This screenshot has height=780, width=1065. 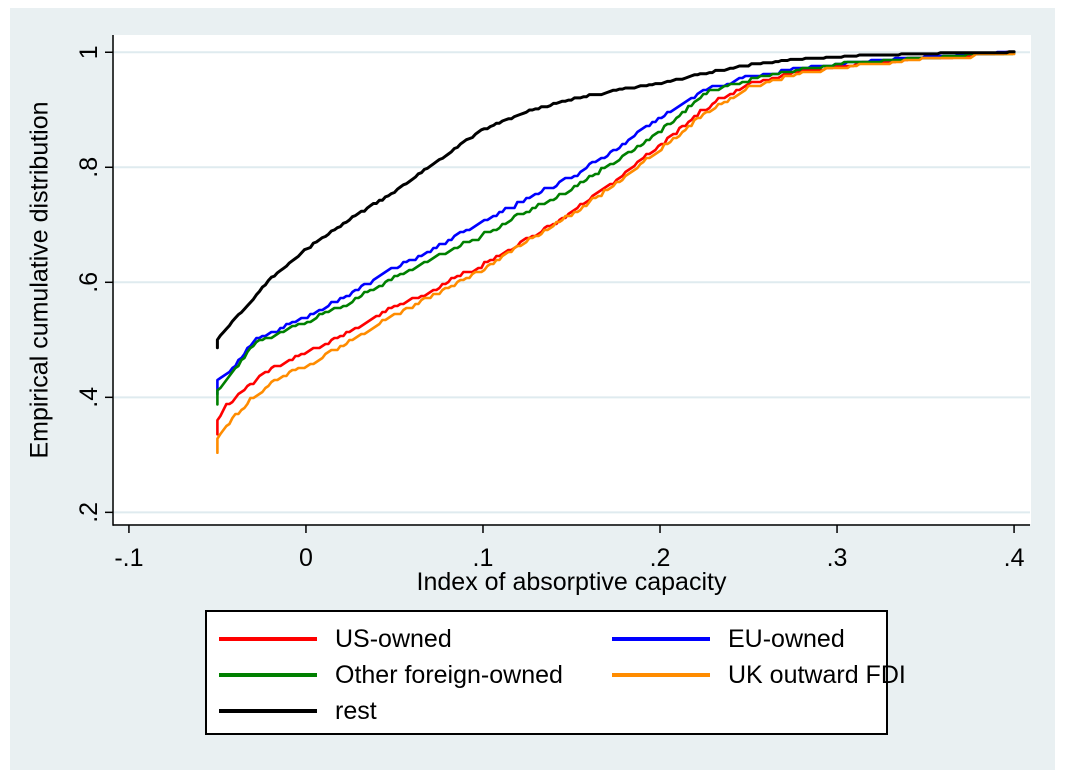 I want to click on legend-entry-rest: rest, so click(x=415, y=711).